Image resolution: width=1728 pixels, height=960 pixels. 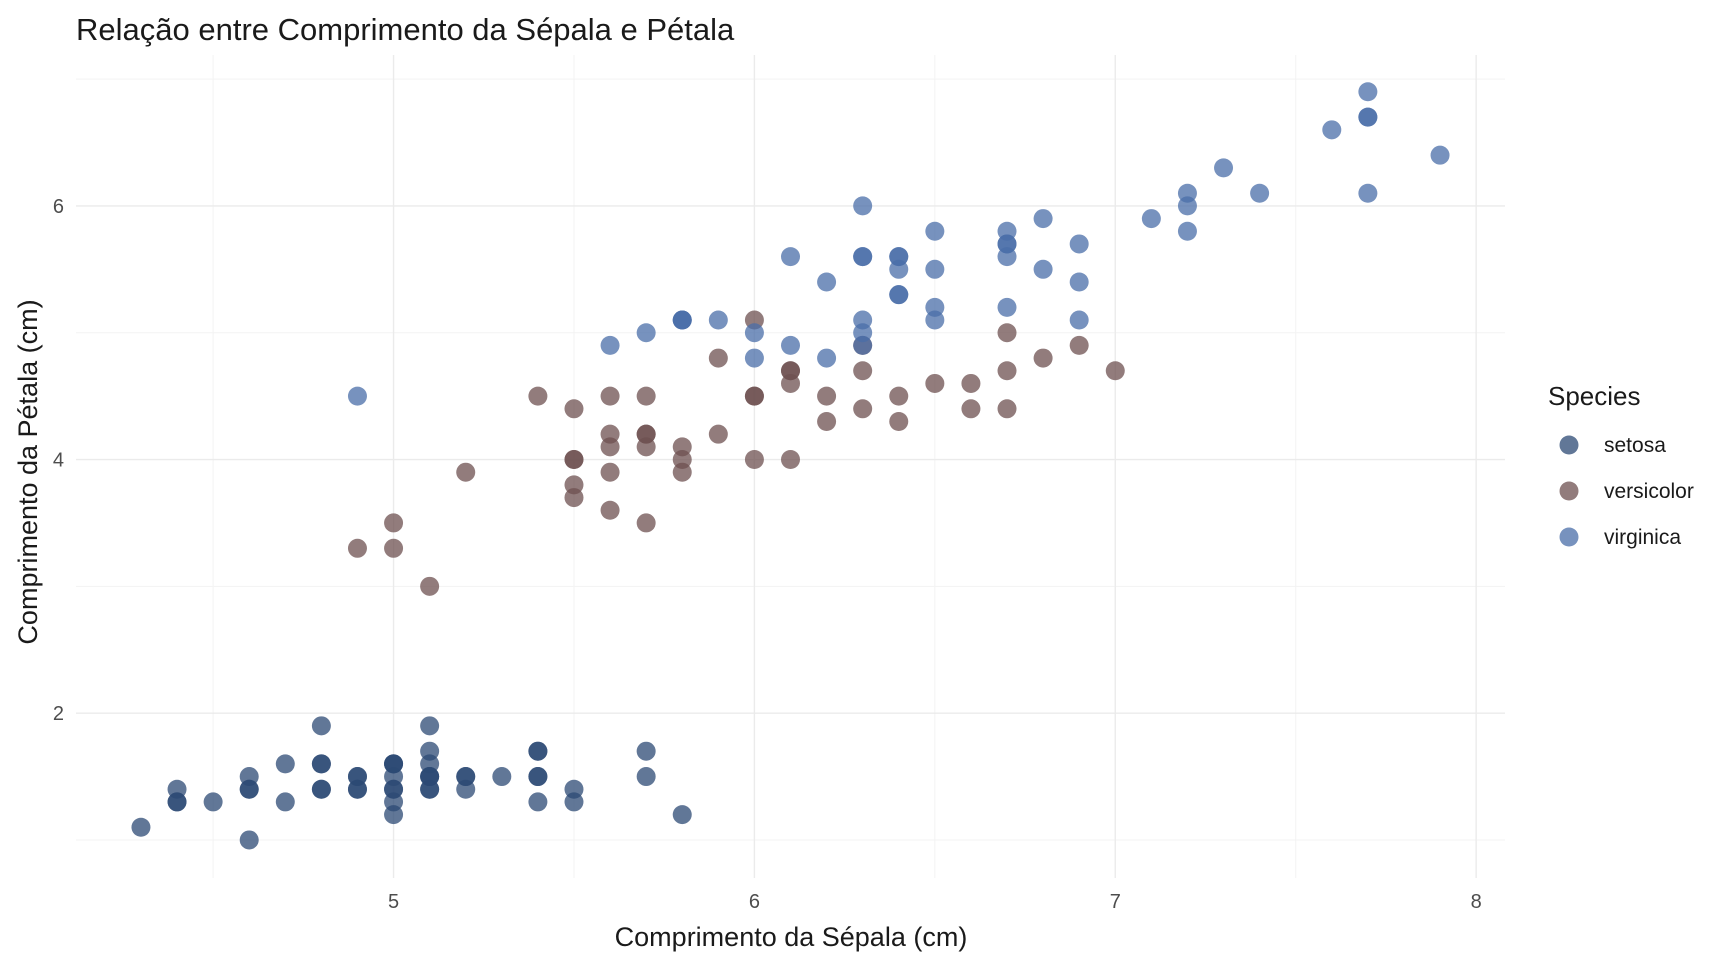 What do you see at coordinates (791, 937) in the screenshot?
I see `x-axis-title: Comprimento da Sépala (cm)` at bounding box center [791, 937].